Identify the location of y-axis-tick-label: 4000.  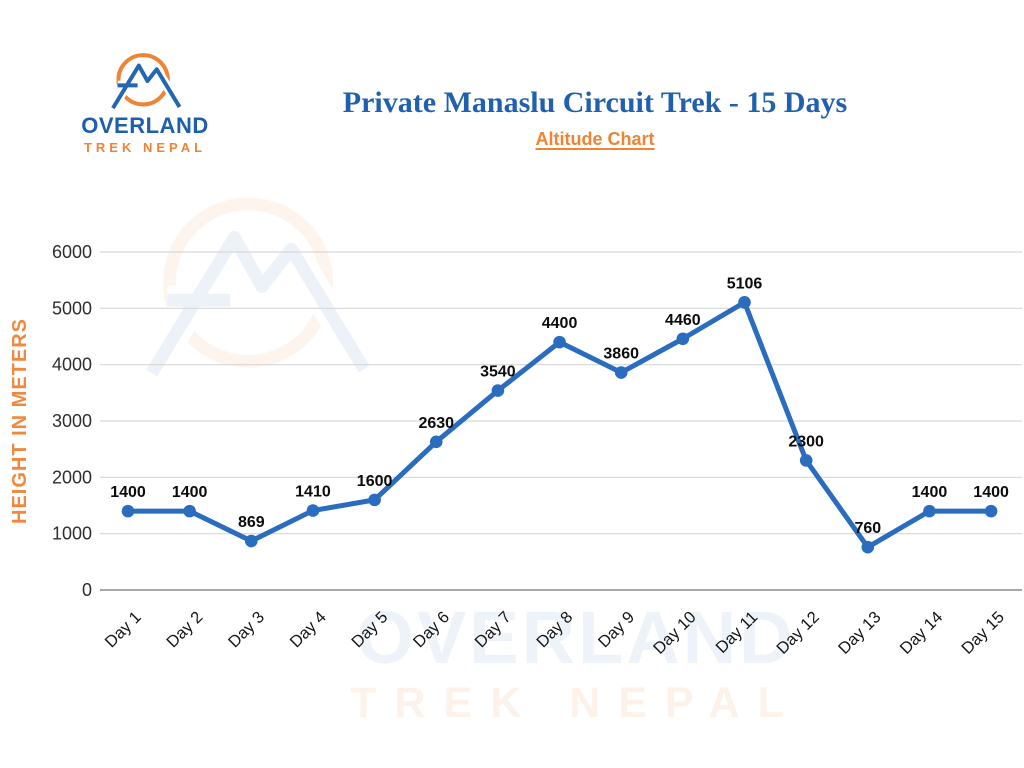
(72, 365).